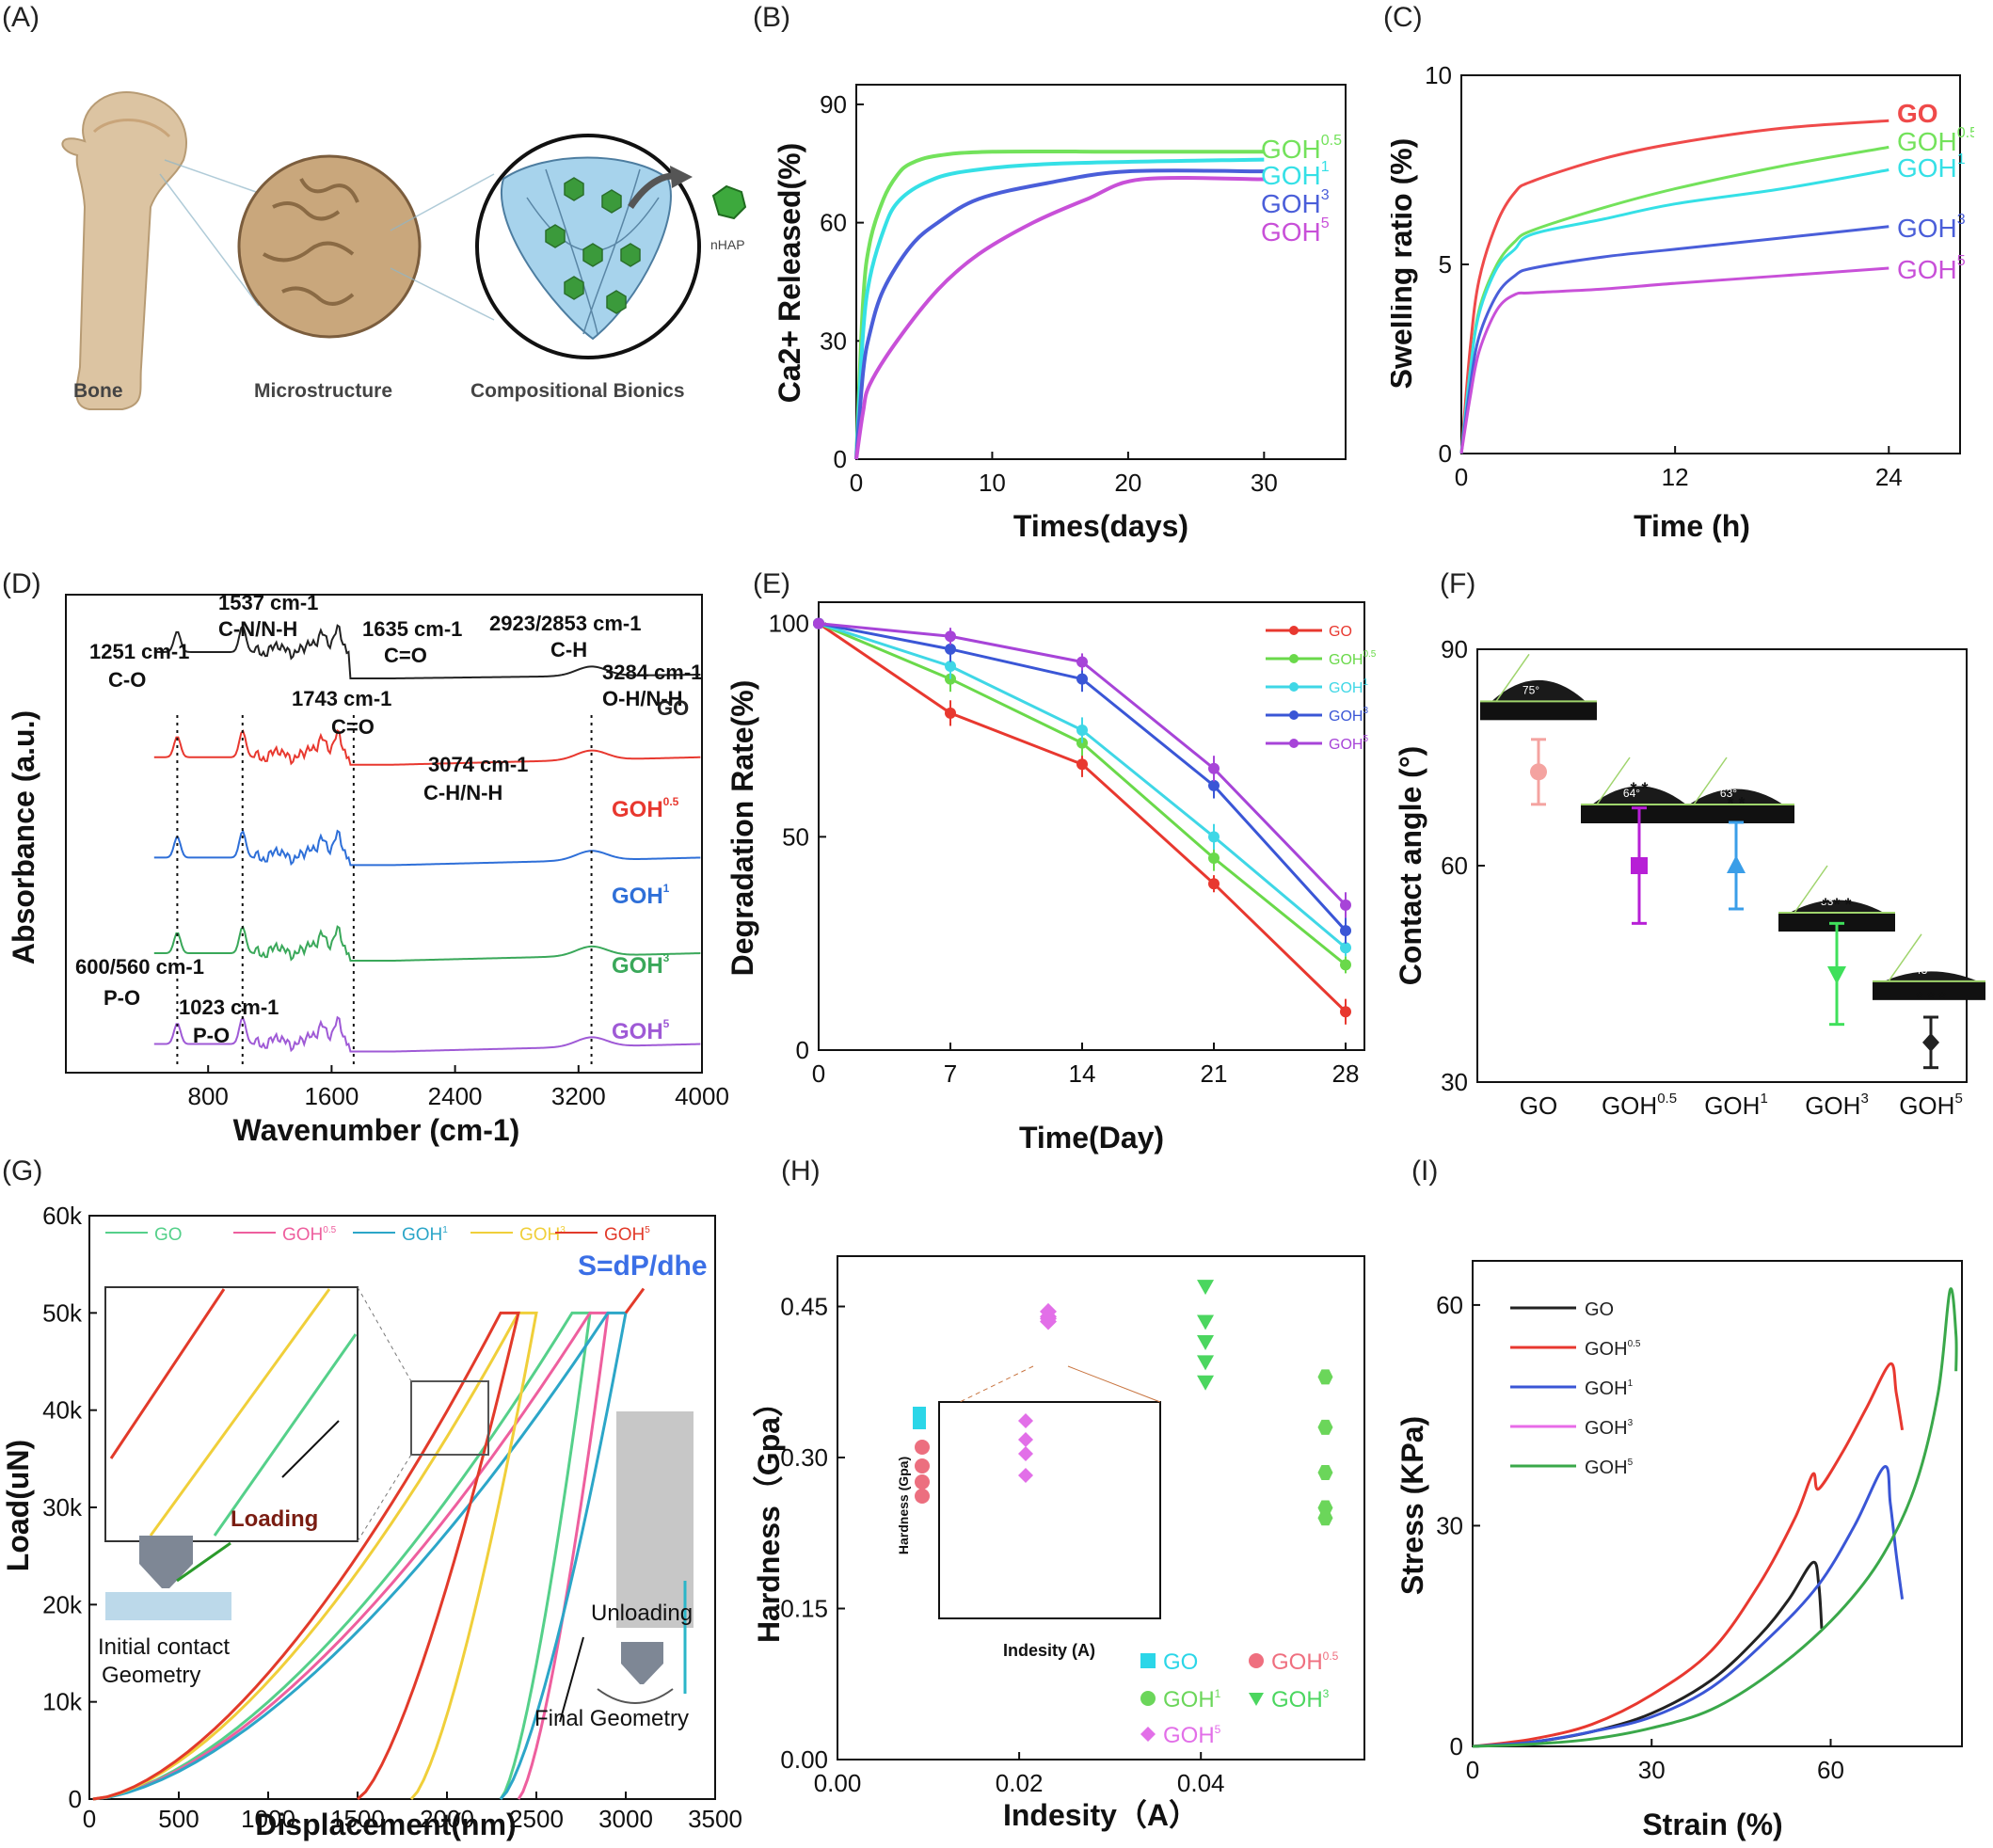 The width and height of the screenshot is (1993, 1848). I want to click on inset-h-xlabel: Indesity (A), so click(1049, 1650).